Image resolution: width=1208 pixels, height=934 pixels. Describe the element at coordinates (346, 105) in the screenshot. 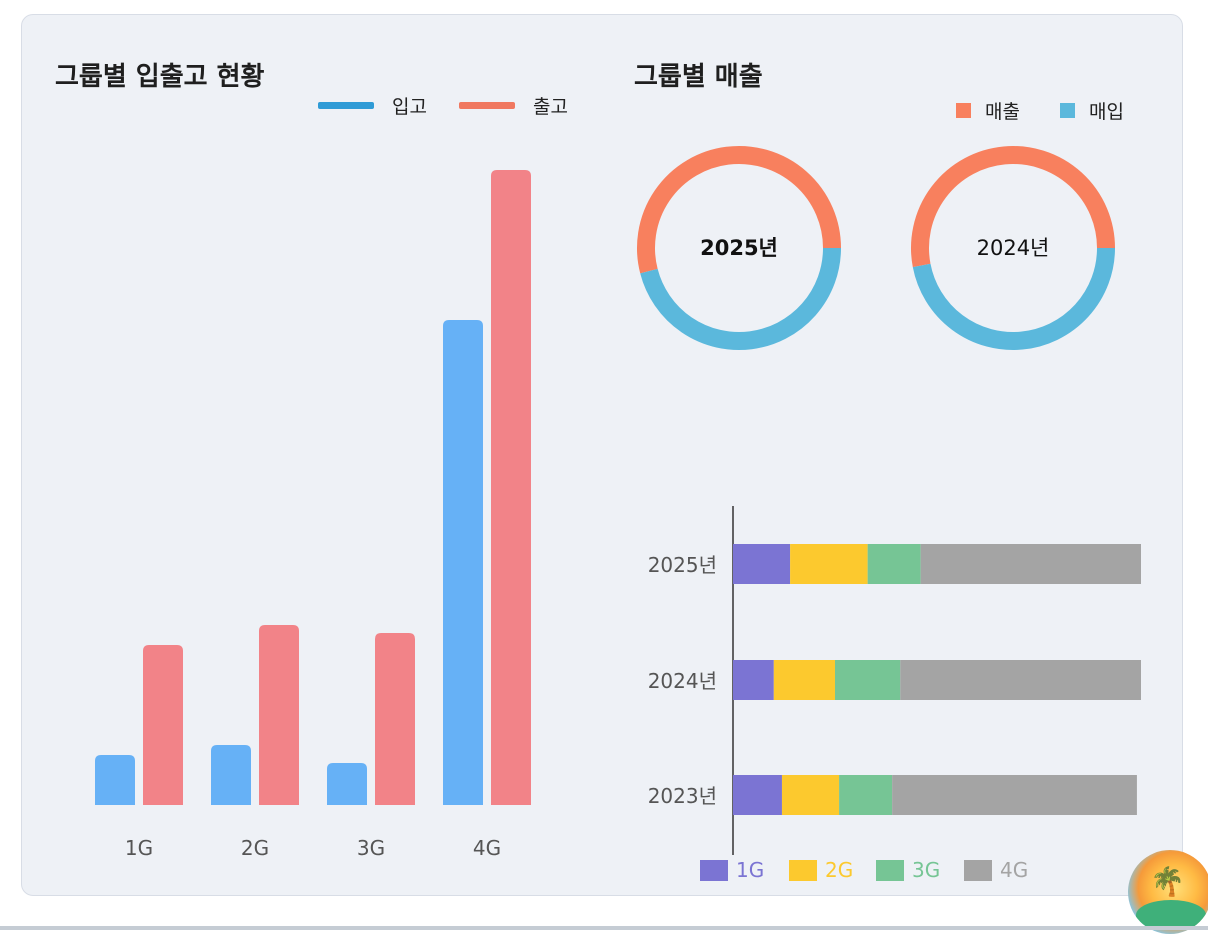

I see `legend-inbound-line` at that location.